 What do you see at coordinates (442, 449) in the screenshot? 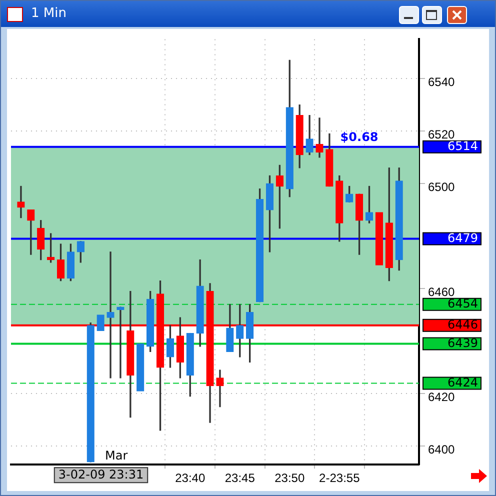
I see `y-tick-label: 6400` at bounding box center [442, 449].